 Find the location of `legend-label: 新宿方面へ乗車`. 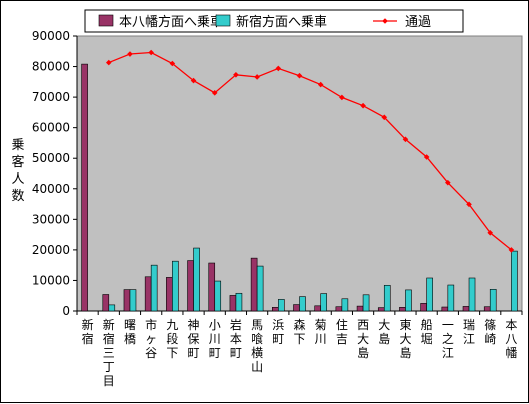

legend-label: 新宿方面へ乗車 is located at coordinates (281, 22).